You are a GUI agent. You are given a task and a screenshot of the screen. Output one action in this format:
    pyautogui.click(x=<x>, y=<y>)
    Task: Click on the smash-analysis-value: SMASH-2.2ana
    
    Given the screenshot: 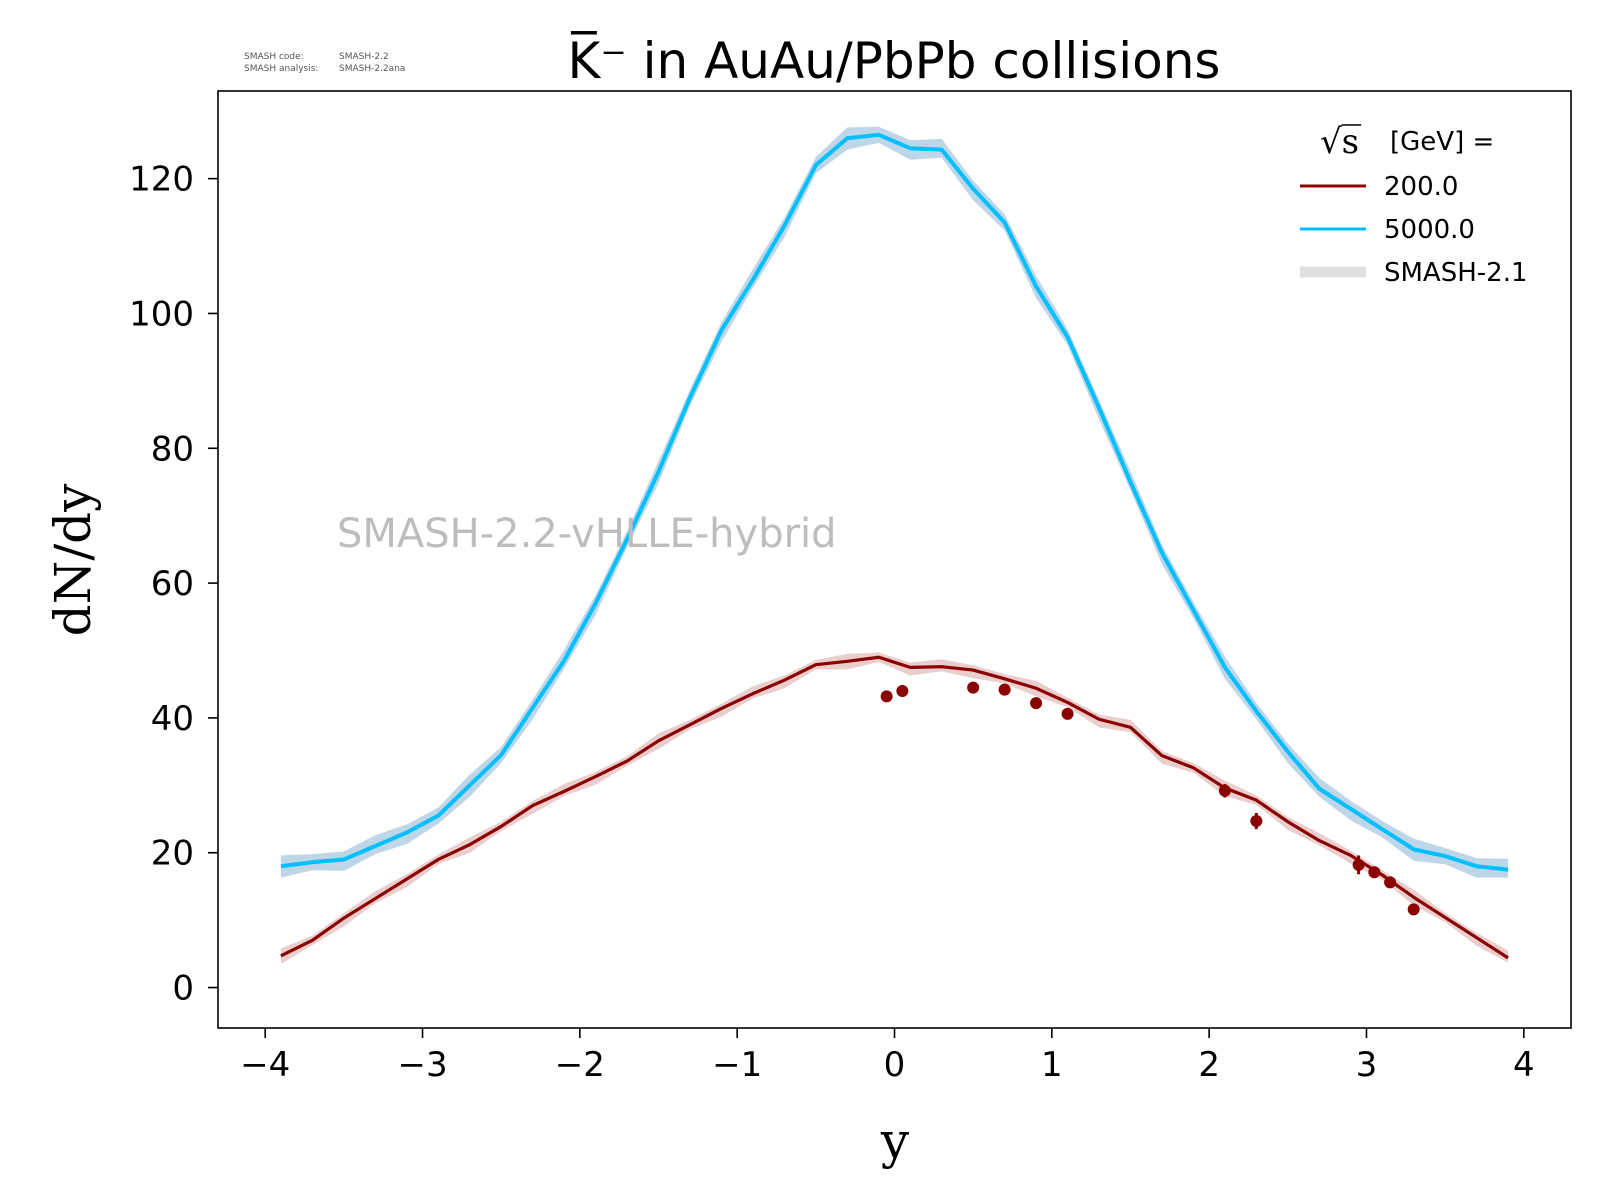 What is the action you would take?
    pyautogui.click(x=372, y=69)
    